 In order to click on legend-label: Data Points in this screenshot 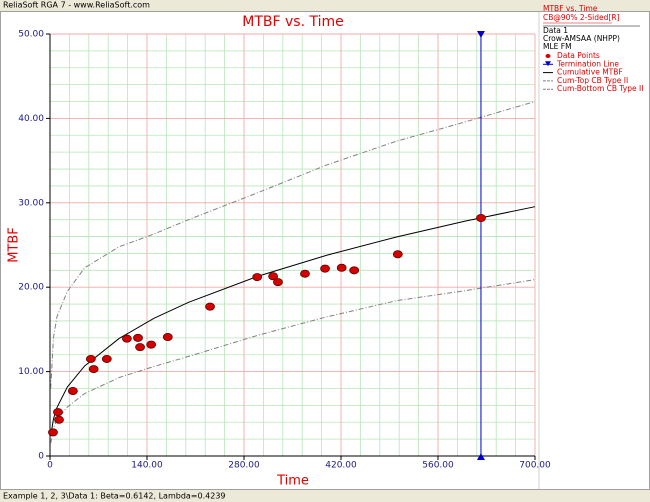, I will do `click(578, 55)`.